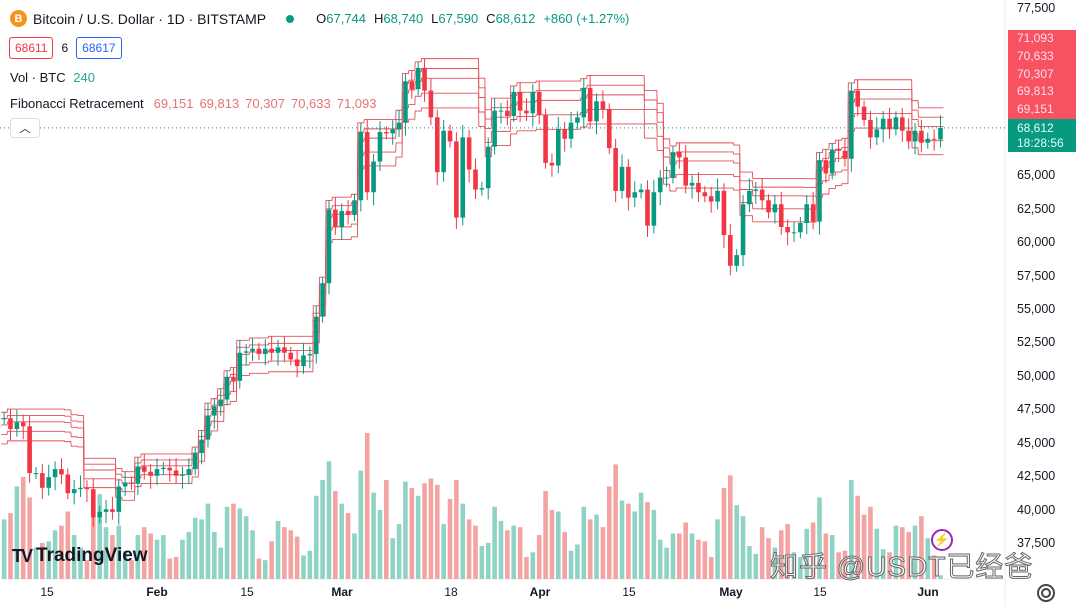 The height and width of the screenshot is (607, 1080). Describe the element at coordinates (928, 592) in the screenshot. I see `time-tick-label: Jun` at that location.